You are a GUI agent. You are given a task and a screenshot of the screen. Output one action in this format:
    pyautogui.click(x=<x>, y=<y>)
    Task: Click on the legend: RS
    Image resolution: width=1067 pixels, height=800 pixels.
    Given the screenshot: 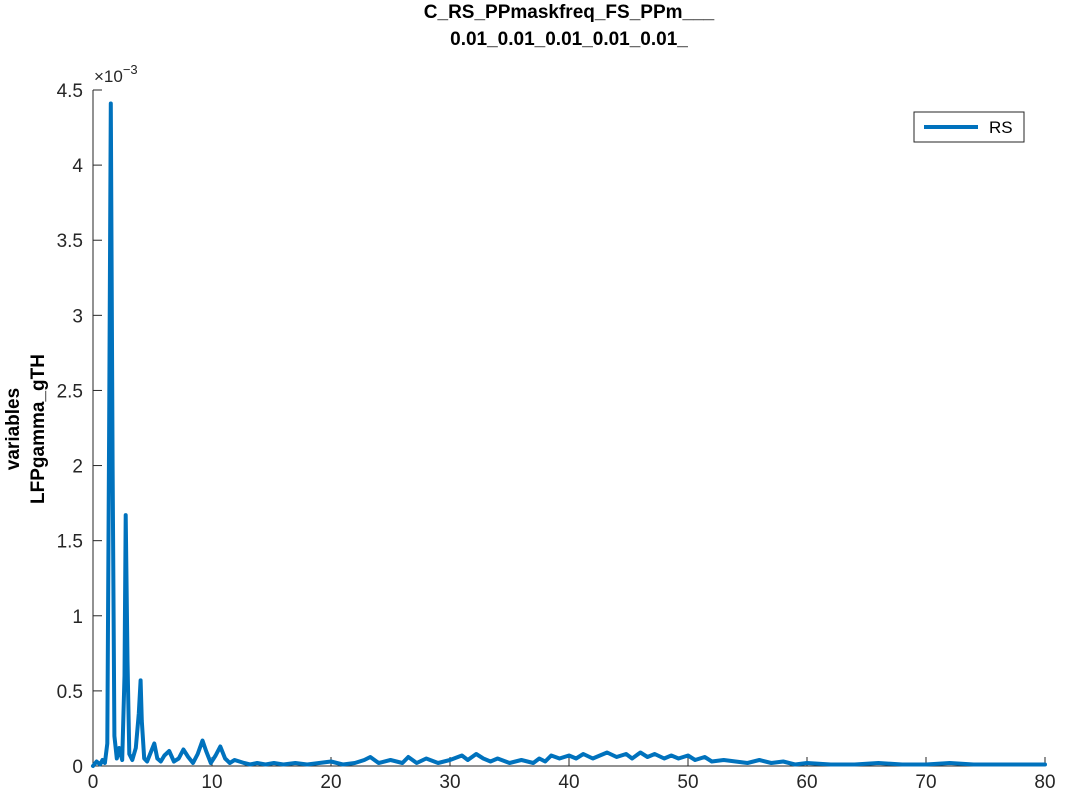 What is the action you would take?
    pyautogui.click(x=969, y=127)
    